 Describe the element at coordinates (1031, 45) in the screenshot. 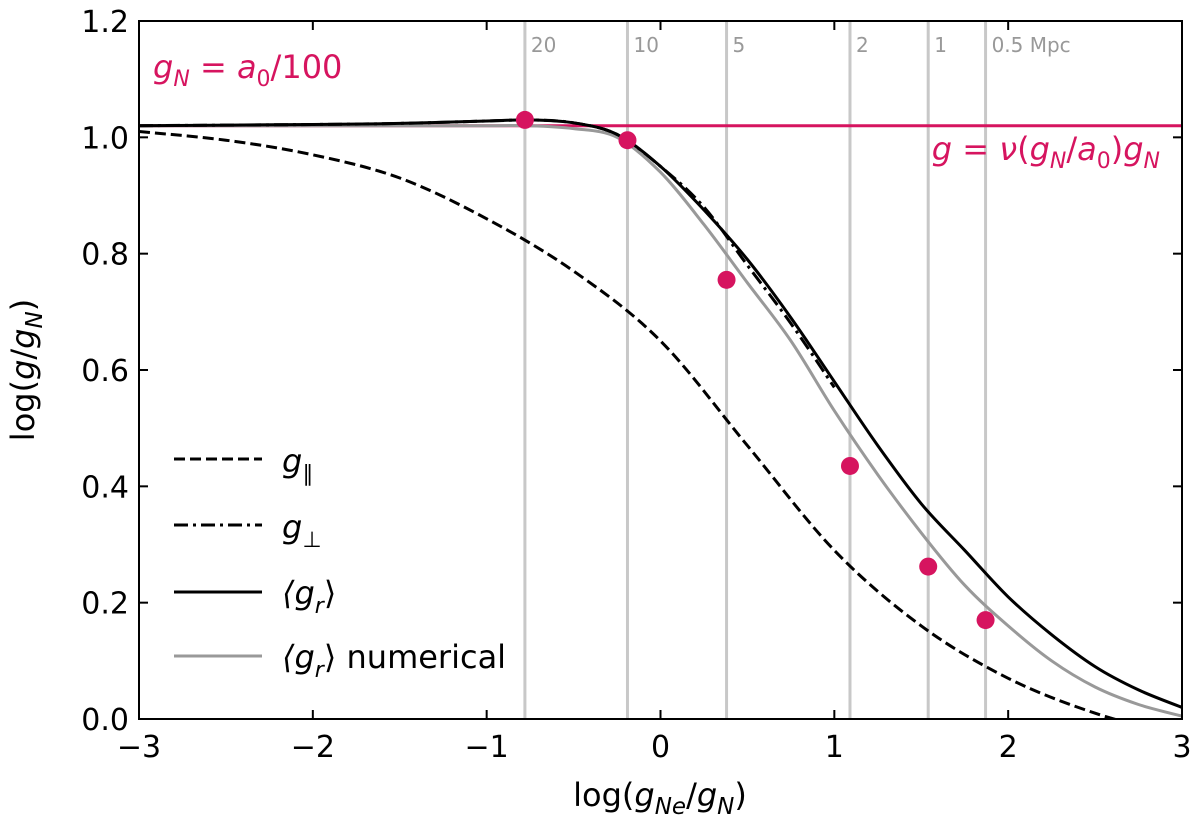

I see `distance-label-5: 0.5 Mpc` at that location.